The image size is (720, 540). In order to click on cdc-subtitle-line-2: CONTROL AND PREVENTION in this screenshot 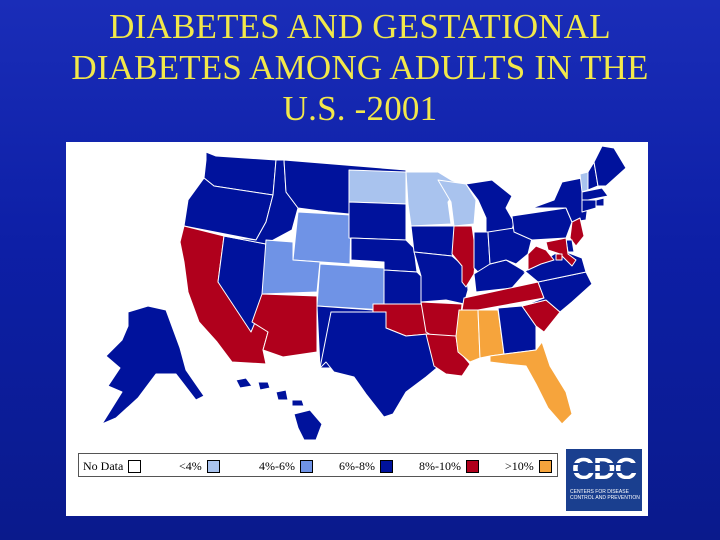, I will do `click(605, 498)`.